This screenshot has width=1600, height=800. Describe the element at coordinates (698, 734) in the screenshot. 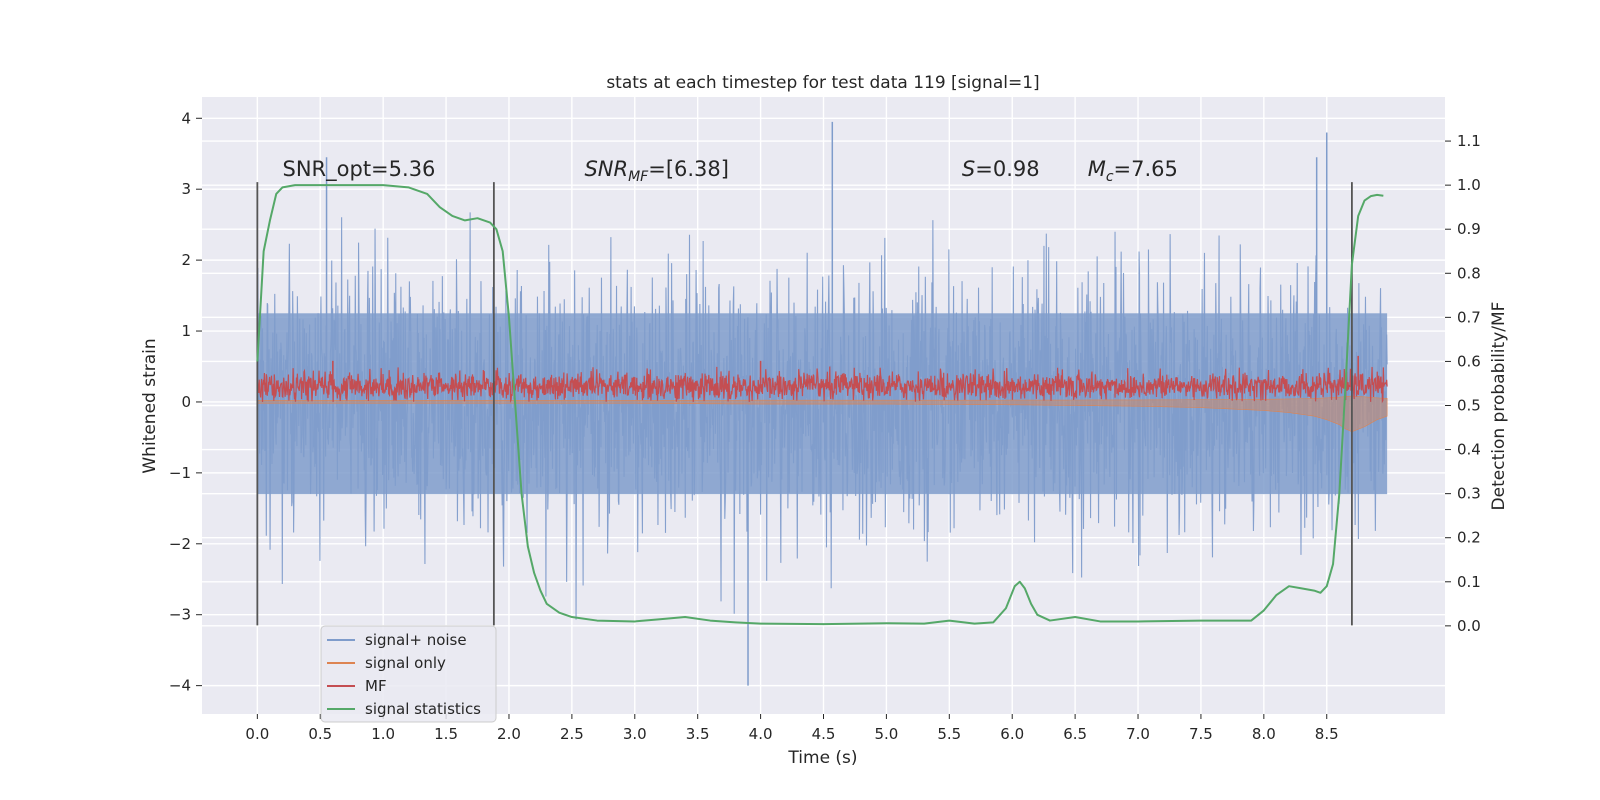

I see `x-tick-label: 3.5` at that location.